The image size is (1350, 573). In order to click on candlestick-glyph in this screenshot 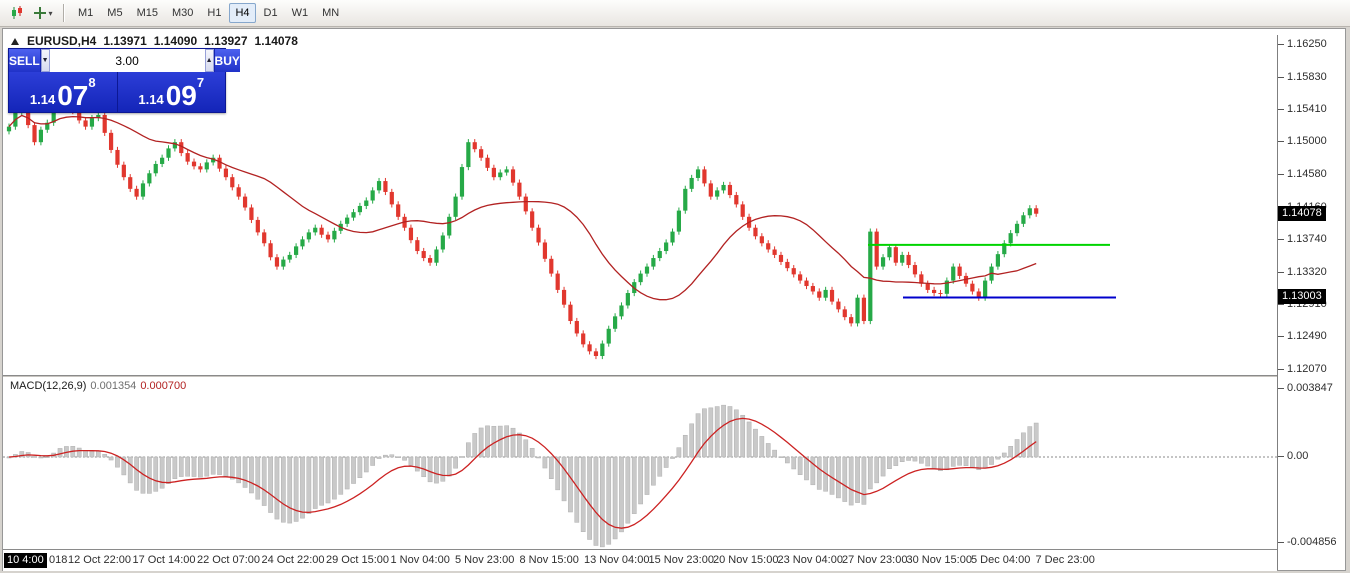, I will do `click(17, 12)`.